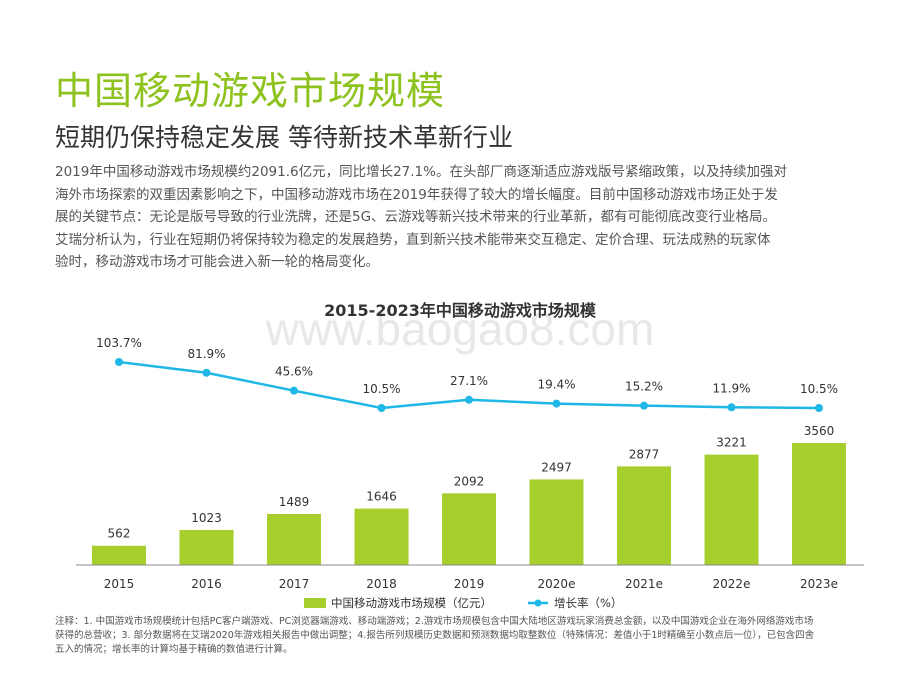  What do you see at coordinates (411, 603) in the screenshot?
I see `legend-bar-label: 中国移动游戏市场规模（亿元）` at bounding box center [411, 603].